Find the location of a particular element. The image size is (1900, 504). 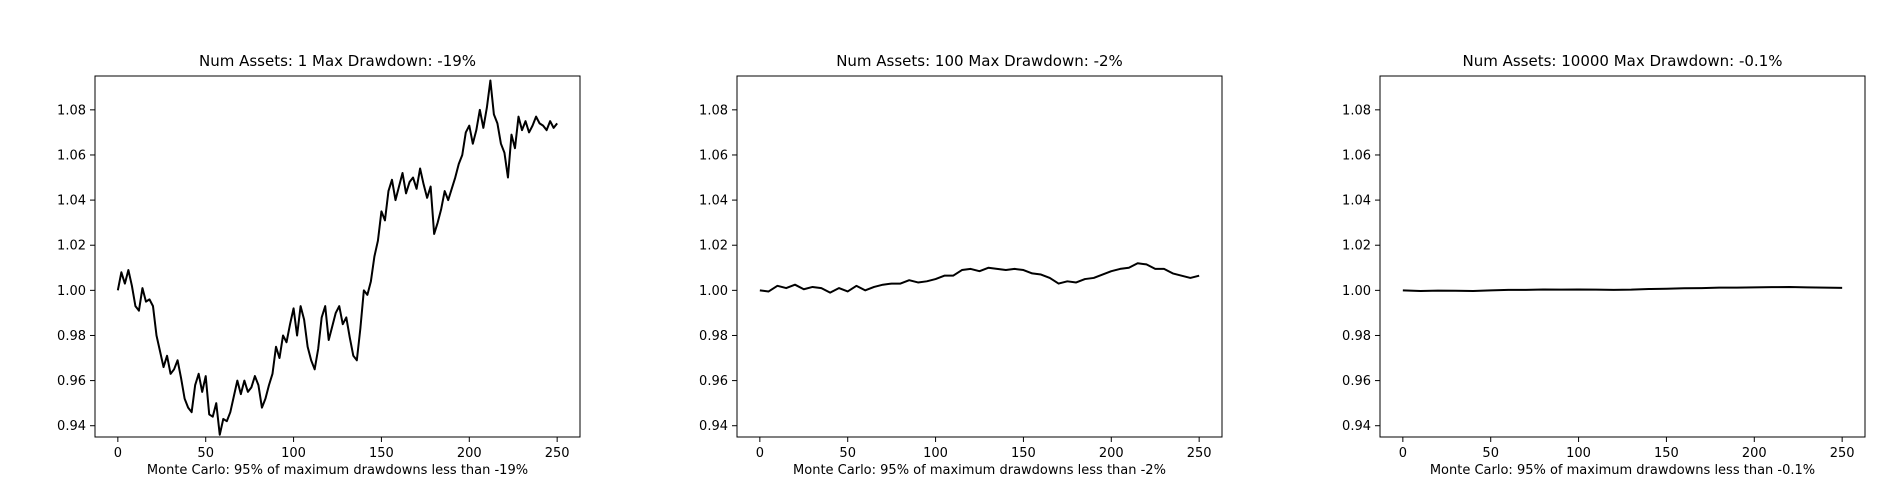

chart-title: Num Assets: 100 Max Drawdown: -2% is located at coordinates (979, 61).